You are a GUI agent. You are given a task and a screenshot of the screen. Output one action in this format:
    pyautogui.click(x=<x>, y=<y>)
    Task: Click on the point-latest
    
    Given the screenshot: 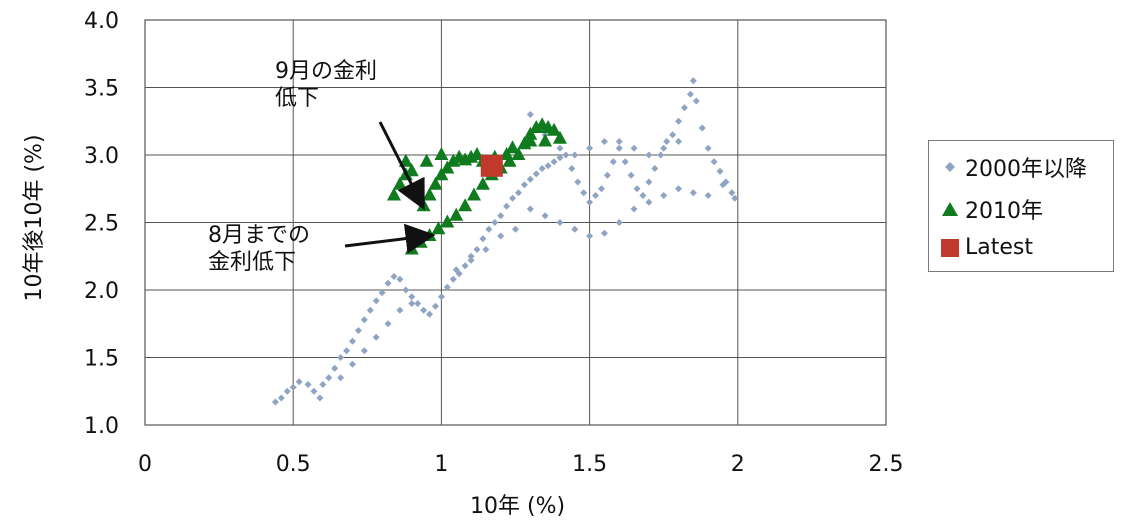 What is the action you would take?
    pyautogui.click(x=492, y=166)
    